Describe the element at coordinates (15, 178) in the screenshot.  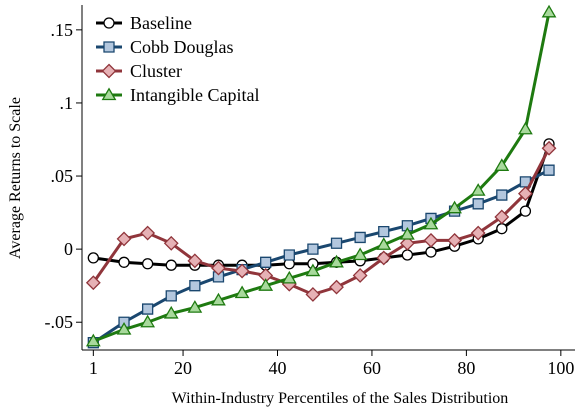
I see `y-axis-title: Average Returns to Scale` at that location.